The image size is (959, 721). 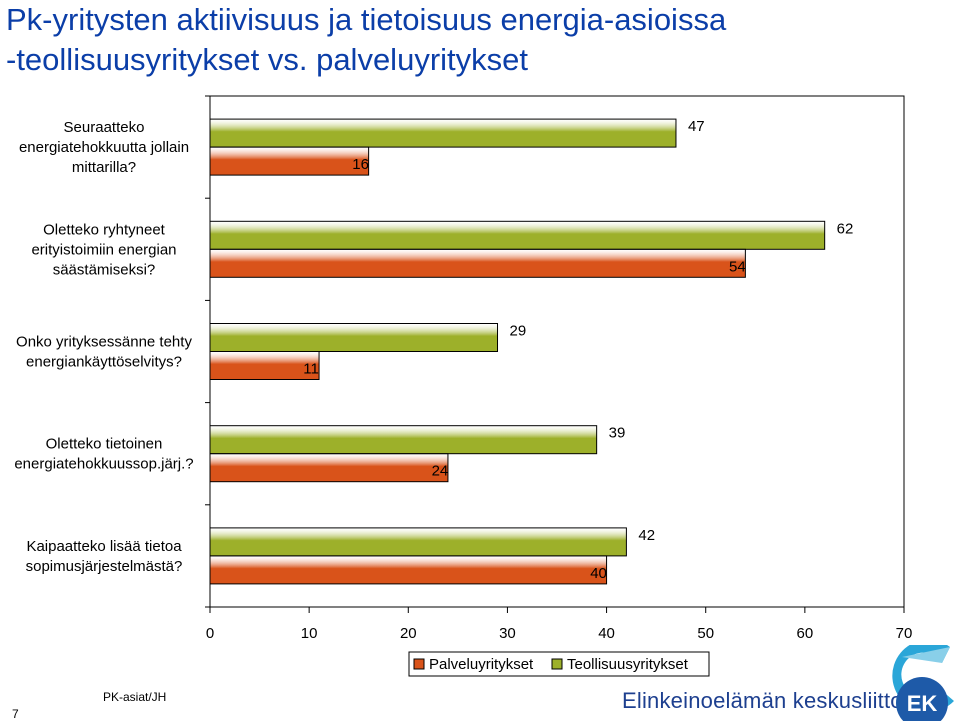 I want to click on ek-logo-icon: EK, so click(x=923, y=683).